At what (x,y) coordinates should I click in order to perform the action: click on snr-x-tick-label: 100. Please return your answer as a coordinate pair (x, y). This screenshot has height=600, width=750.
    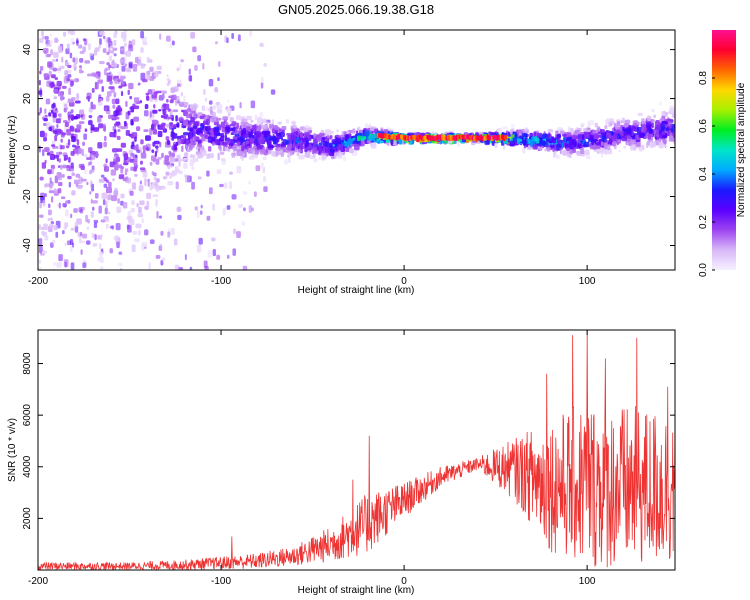
    Looking at the image, I should click on (587, 581).